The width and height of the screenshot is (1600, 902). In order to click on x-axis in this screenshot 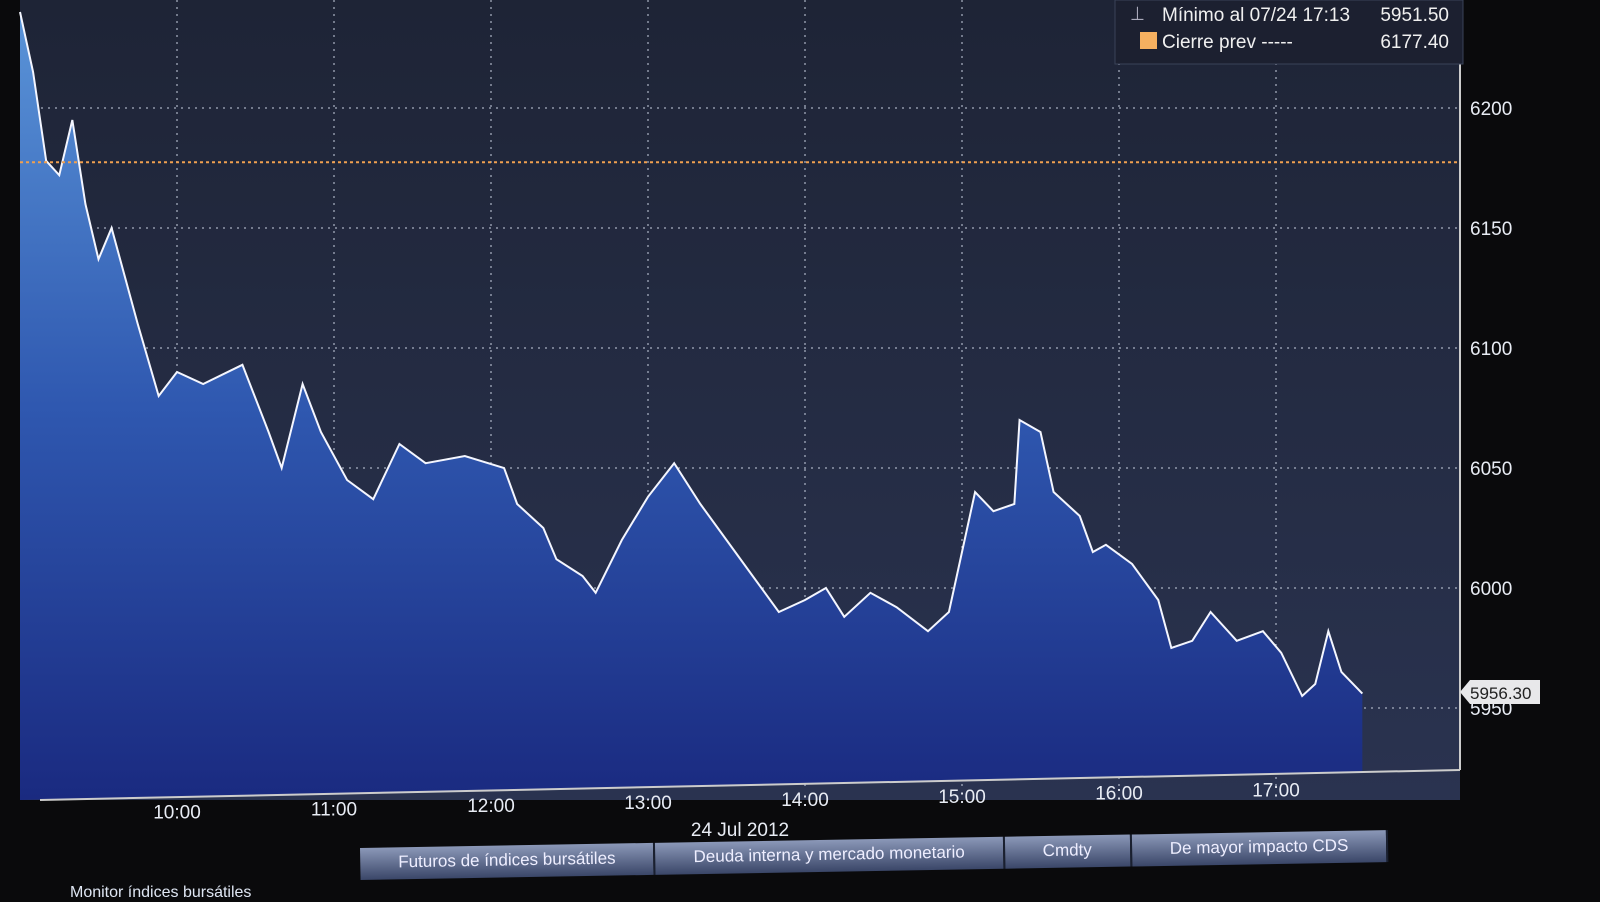, I will do `click(750, 785)`.